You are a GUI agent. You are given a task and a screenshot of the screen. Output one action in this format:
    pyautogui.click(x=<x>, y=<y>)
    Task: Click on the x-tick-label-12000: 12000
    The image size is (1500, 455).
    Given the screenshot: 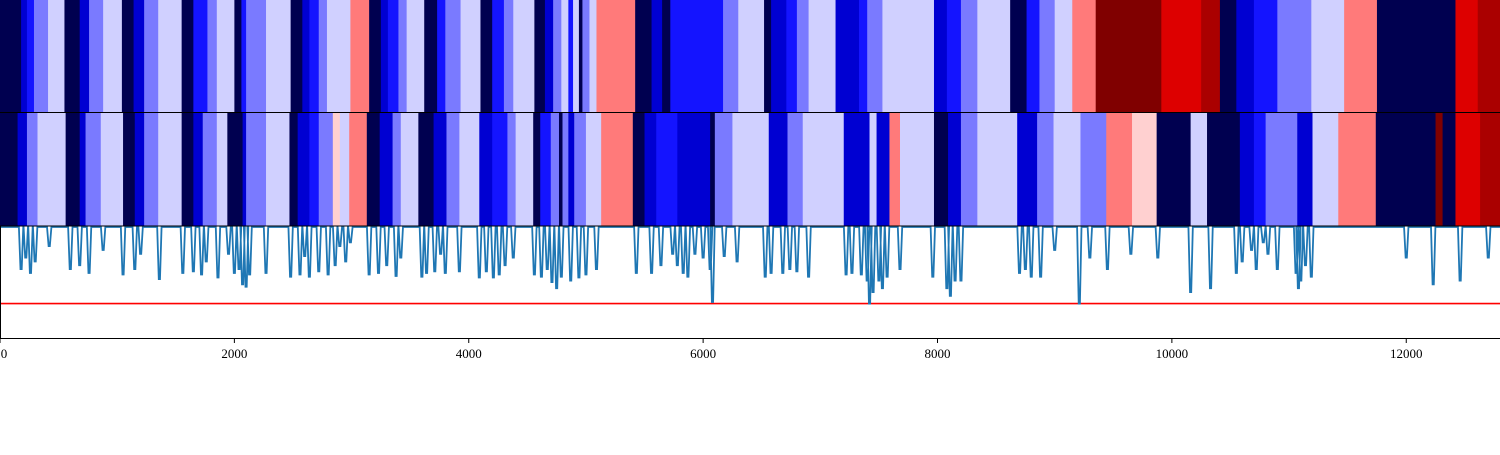 What is the action you would take?
    pyautogui.click(x=1406, y=353)
    